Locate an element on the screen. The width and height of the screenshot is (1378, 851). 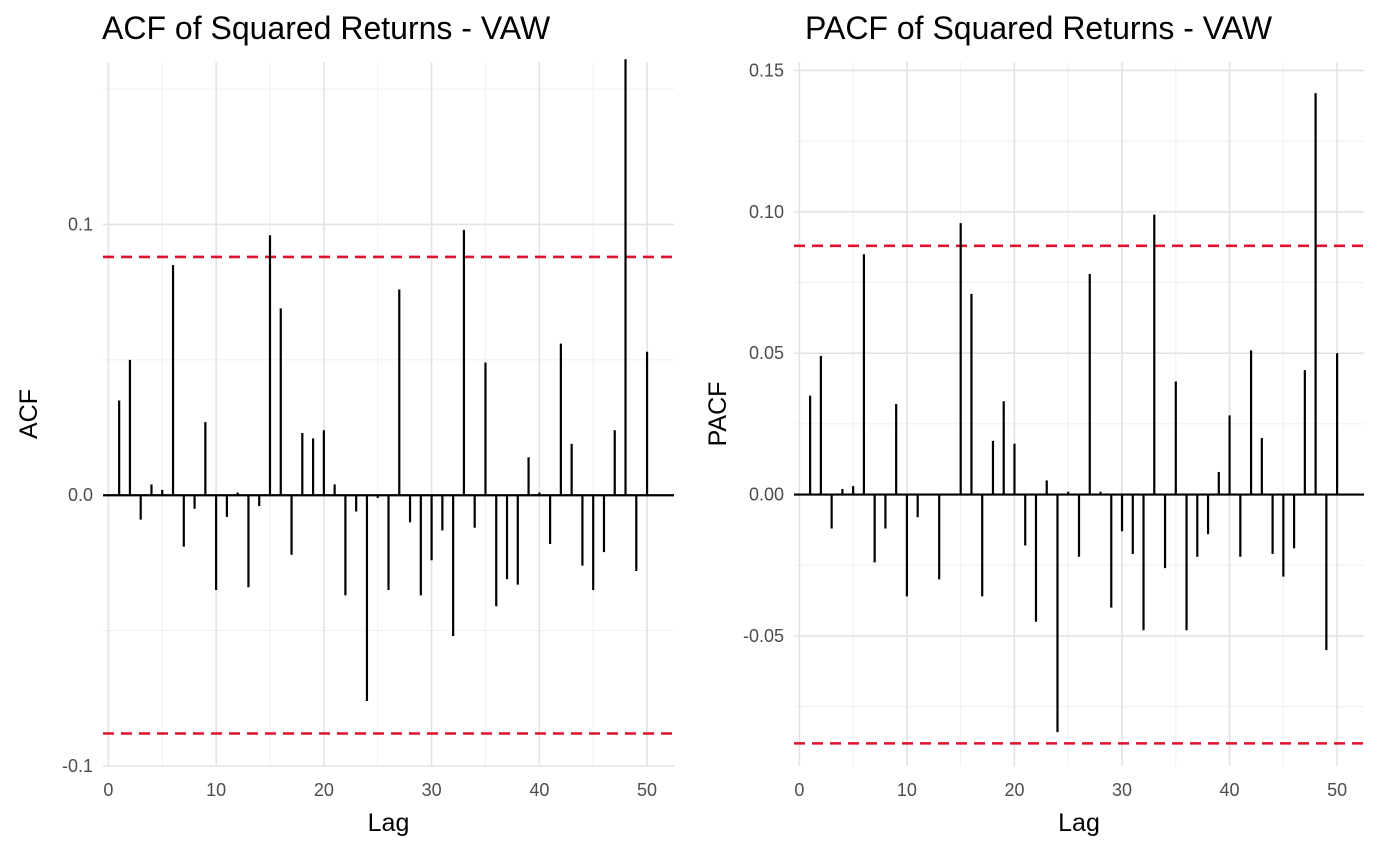
acf-y-axis-title: ACF is located at coordinates (29, 414).